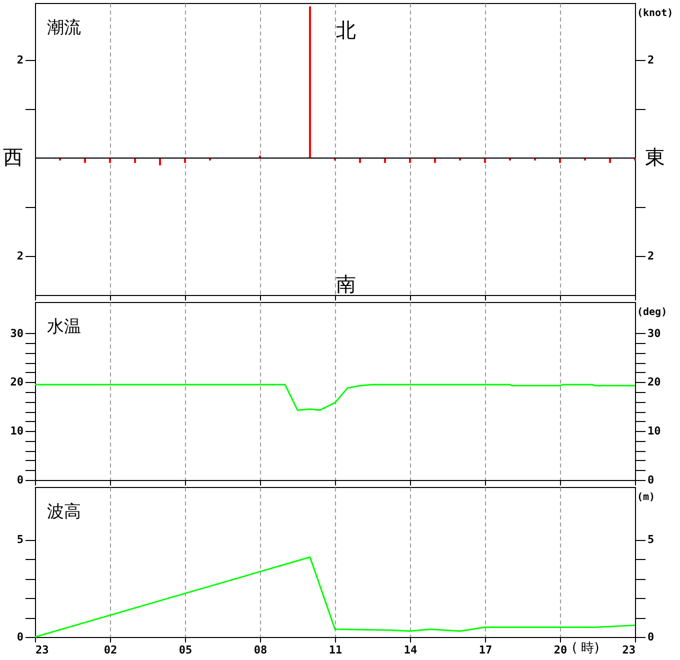 Image resolution: width=680 pixels, height=660 pixels. Describe the element at coordinates (17, 382) in the screenshot. I see `y-tick-label: 20` at that location.